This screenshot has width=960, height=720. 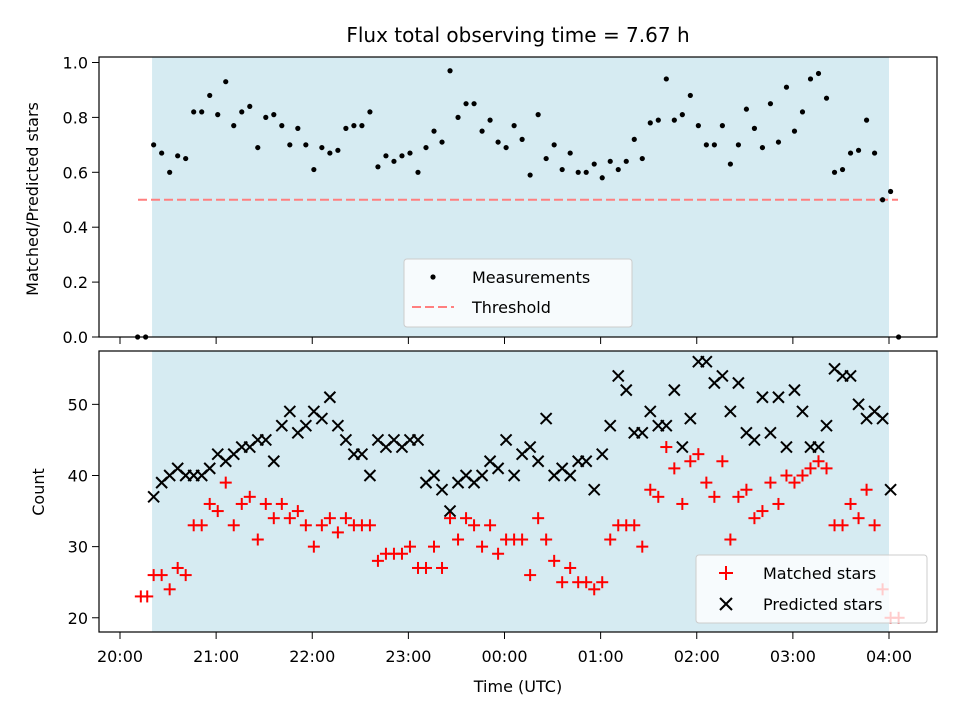 I want to click on bottom-x-tick-label: 04:00, so click(x=889, y=656).